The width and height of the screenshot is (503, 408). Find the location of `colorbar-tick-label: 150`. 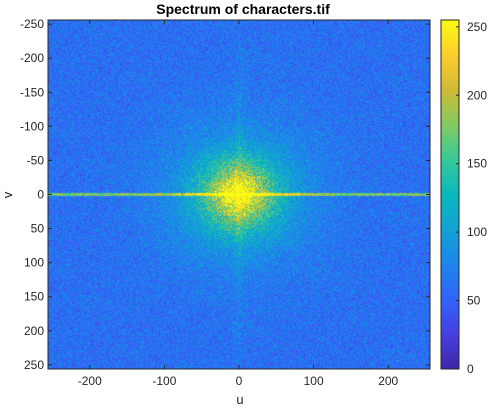

colorbar-tick-label: 150 is located at coordinates (477, 164).